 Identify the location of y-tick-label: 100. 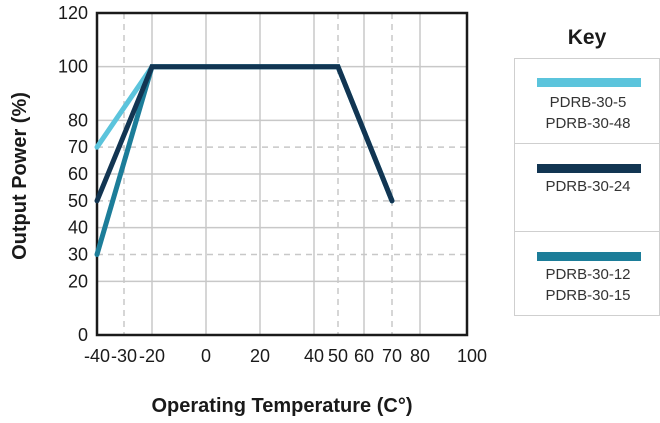
(73, 67).